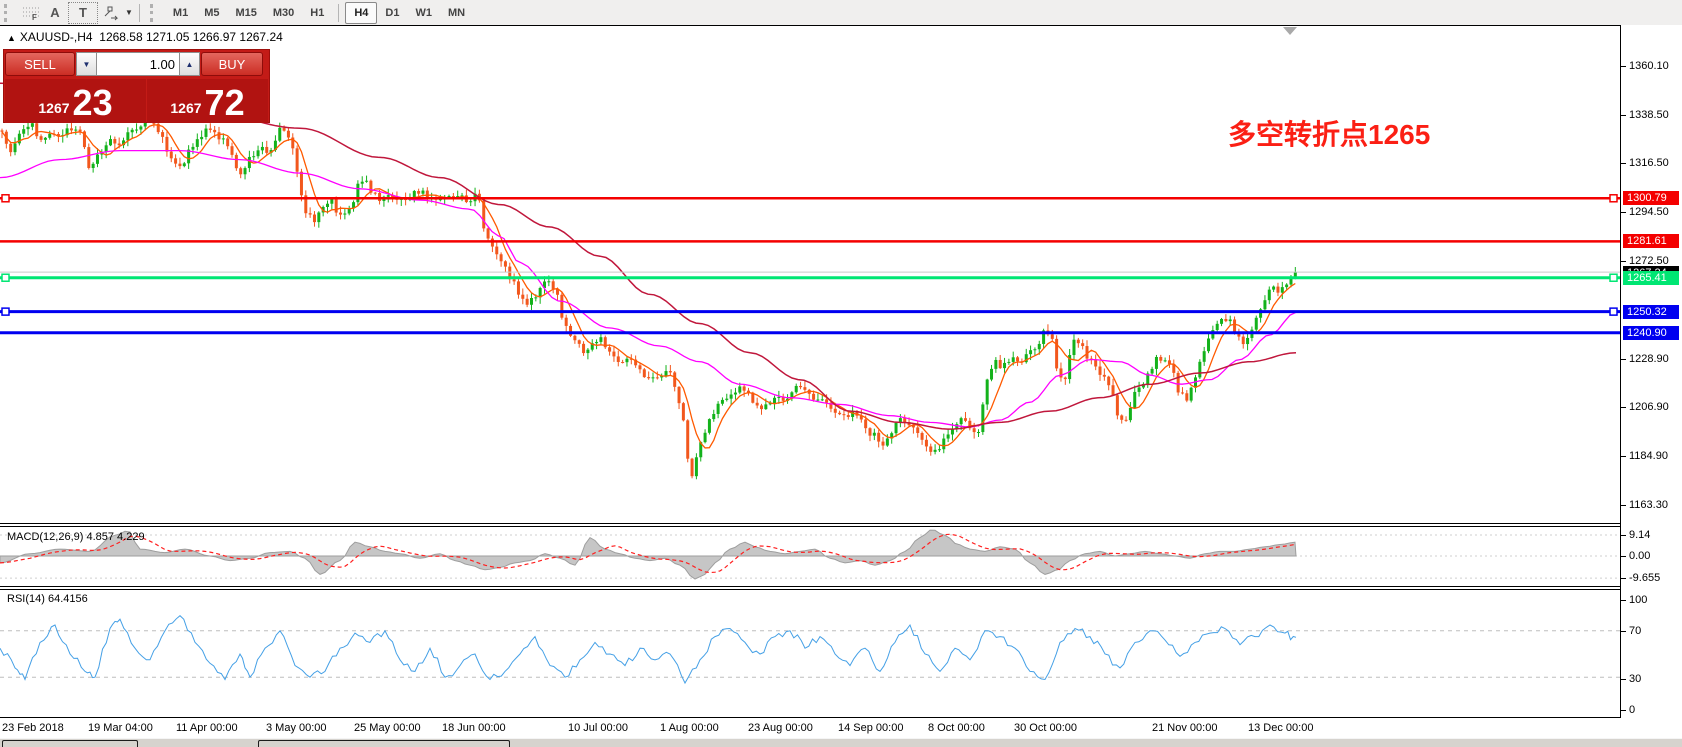 The height and width of the screenshot is (747, 1682). What do you see at coordinates (246, 12) in the screenshot?
I see `timeframe-button-m15: M15` at bounding box center [246, 12].